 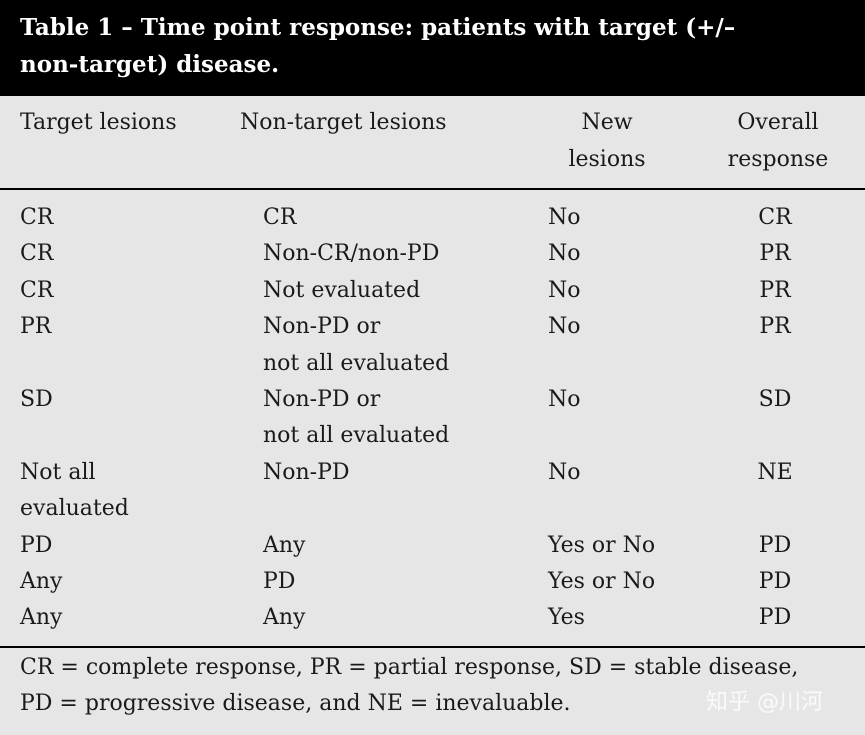 I want to click on footer-rule, so click(x=432, y=647).